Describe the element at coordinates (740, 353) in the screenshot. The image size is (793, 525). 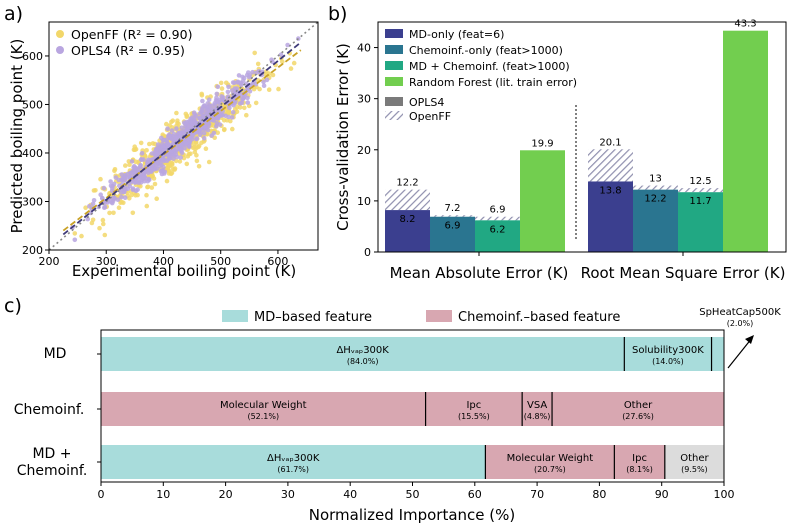
I see `annotation-arrow` at that location.